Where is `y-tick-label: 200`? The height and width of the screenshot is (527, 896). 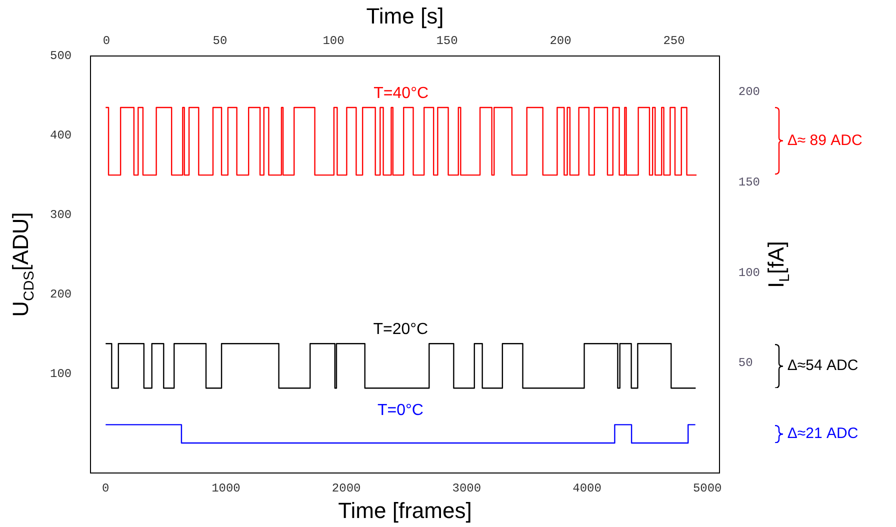 y-tick-label: 200 is located at coordinates (61, 294).